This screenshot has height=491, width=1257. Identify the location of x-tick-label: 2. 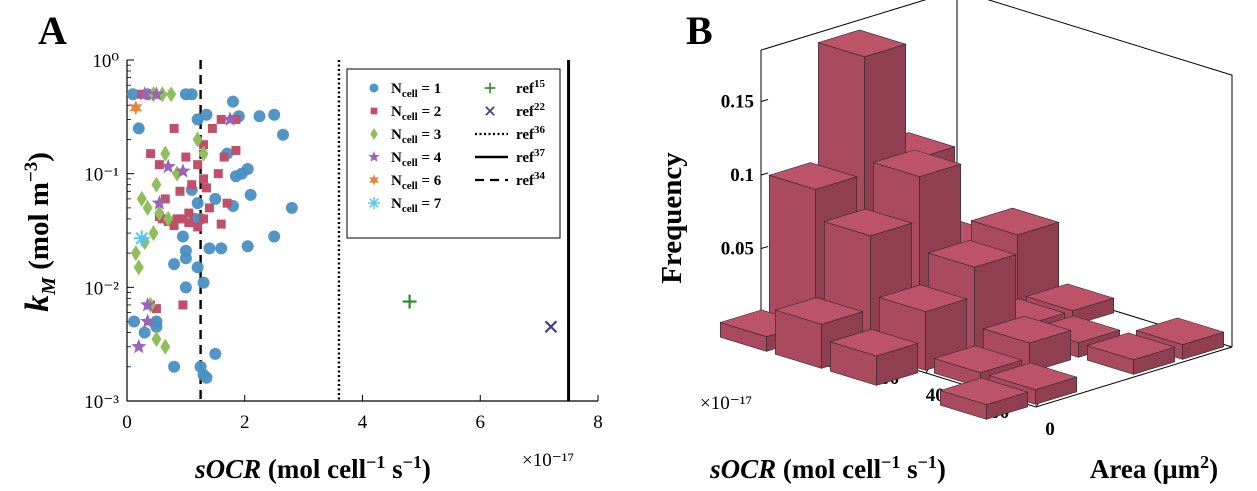
(245, 422).